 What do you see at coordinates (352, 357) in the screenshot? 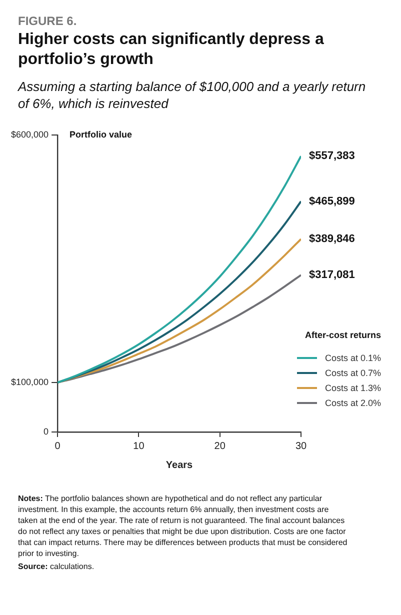
I see `legend-label: Costs at 0.1%` at bounding box center [352, 357].